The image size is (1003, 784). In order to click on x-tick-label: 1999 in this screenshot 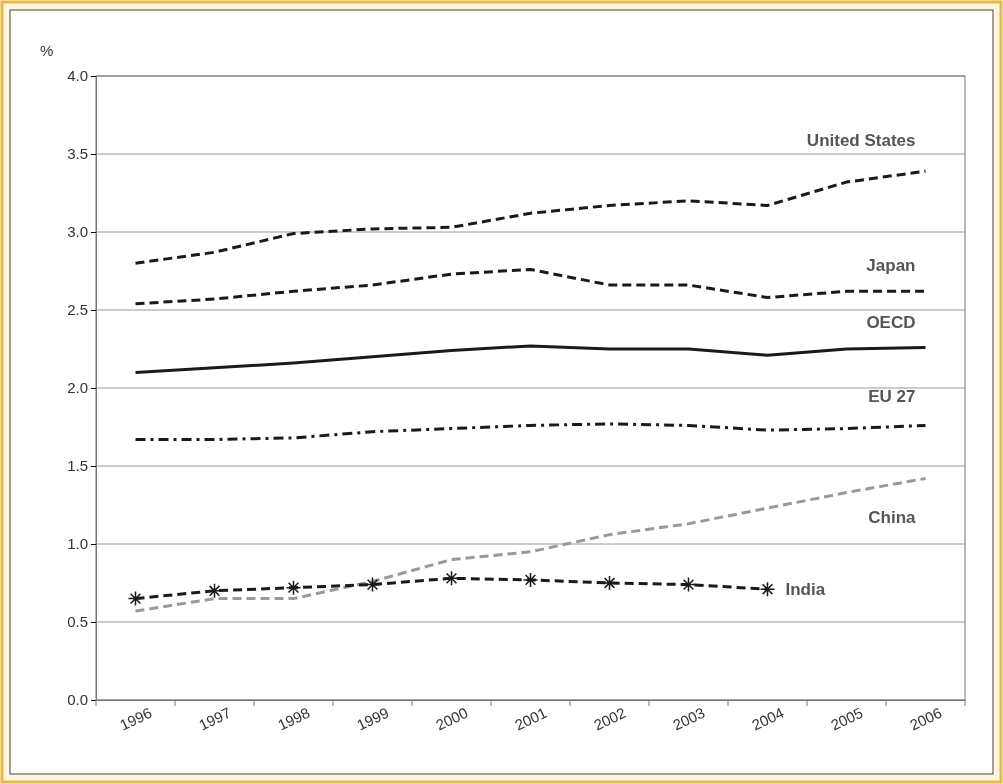, I will do `click(373, 718)`.